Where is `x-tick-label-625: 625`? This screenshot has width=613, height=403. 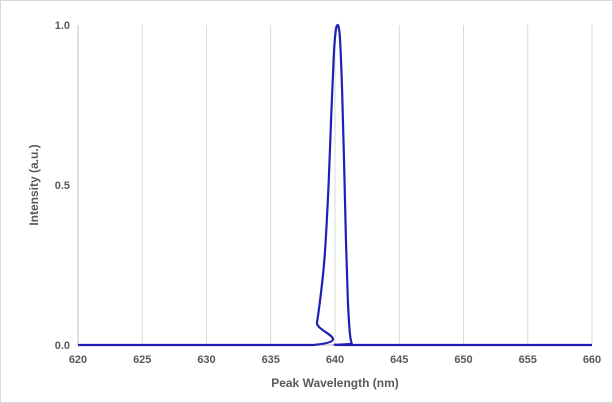
x-tick-label-625: 625 is located at coordinates (142, 360).